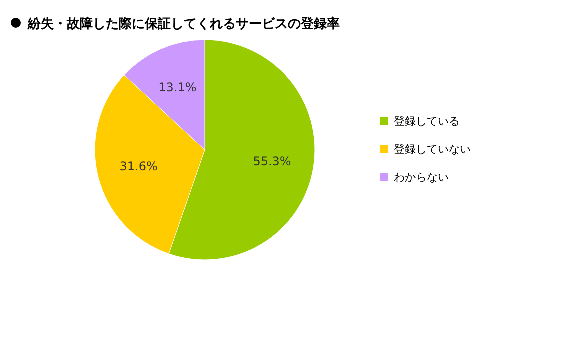 This screenshot has width=567, height=340. Describe the element at coordinates (139, 167) in the screenshot. I see `data-label: 31.6%` at that location.